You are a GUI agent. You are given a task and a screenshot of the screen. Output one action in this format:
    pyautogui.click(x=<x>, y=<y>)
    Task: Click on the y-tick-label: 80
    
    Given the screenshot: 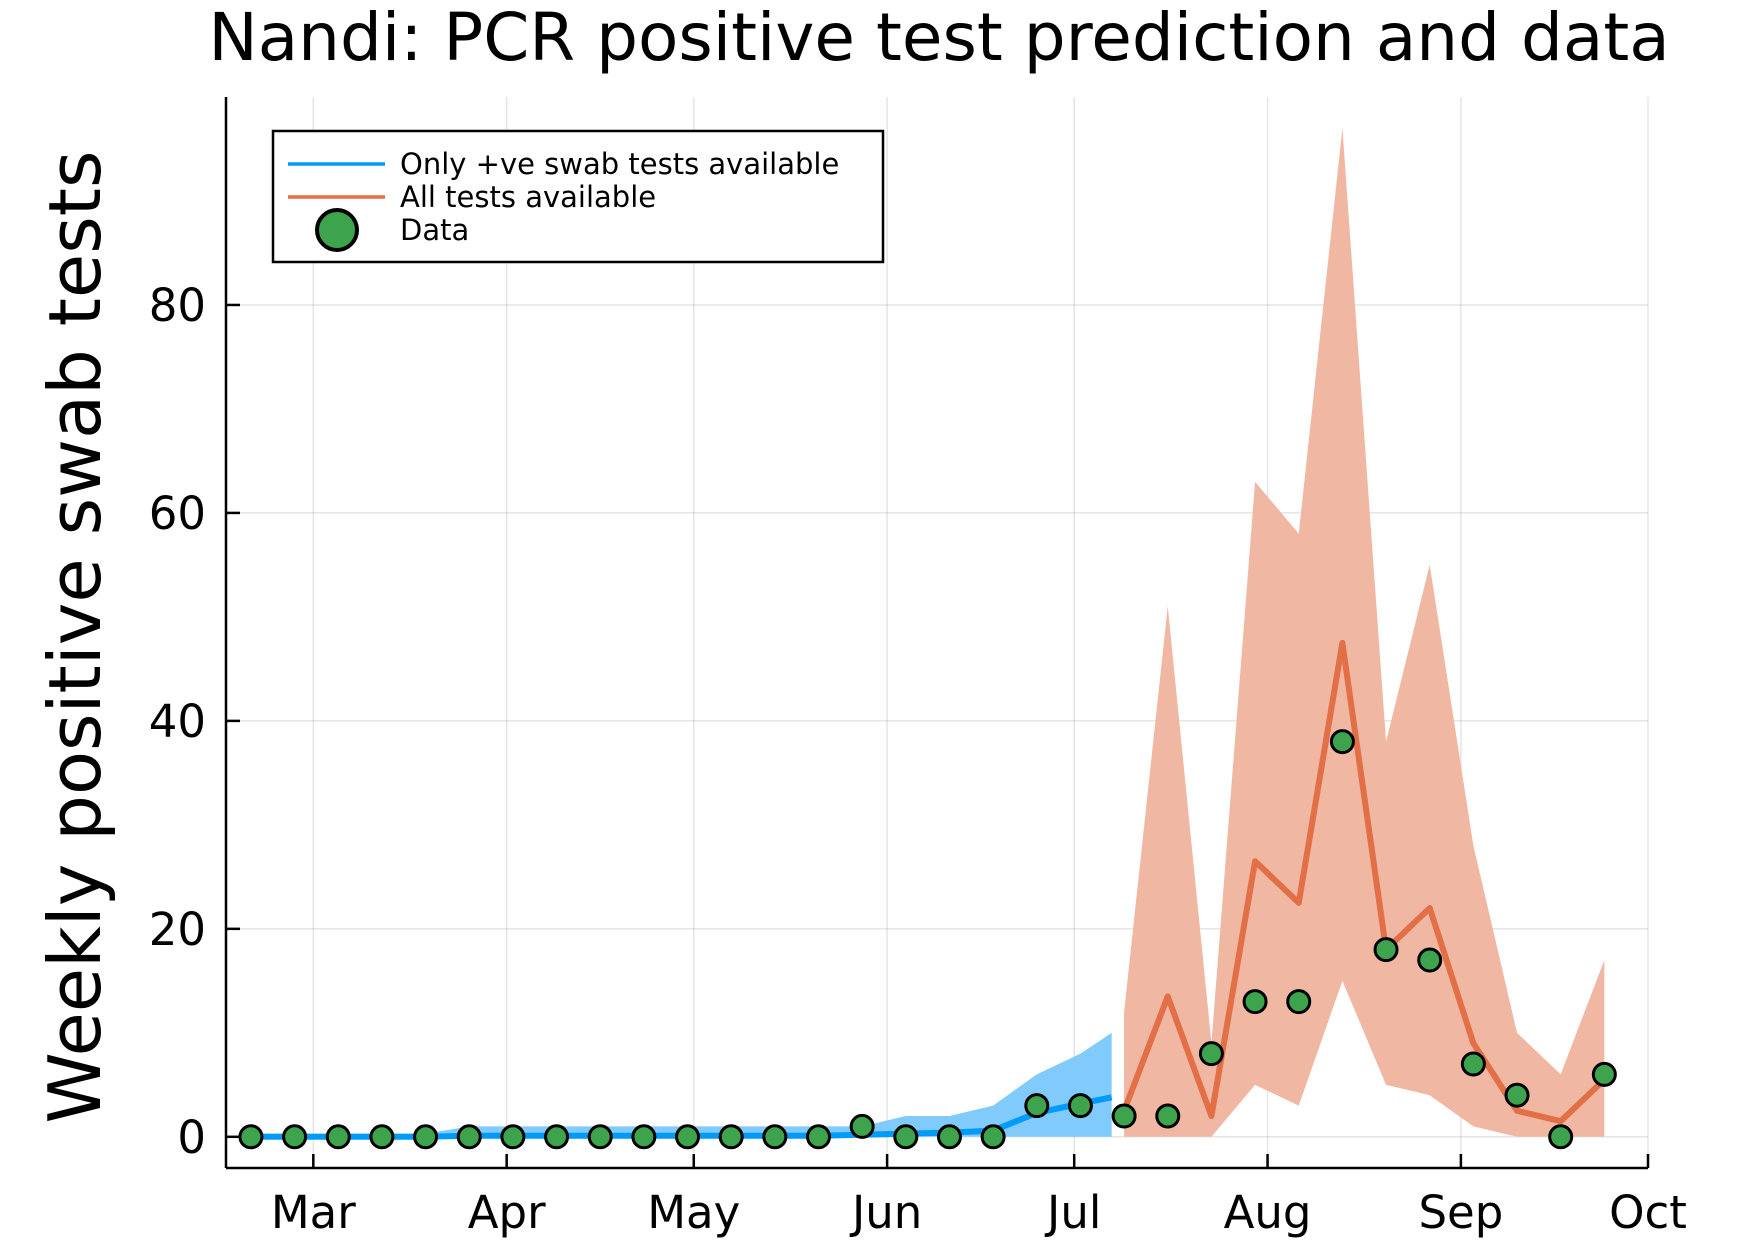 What is the action you would take?
    pyautogui.click(x=177, y=305)
    